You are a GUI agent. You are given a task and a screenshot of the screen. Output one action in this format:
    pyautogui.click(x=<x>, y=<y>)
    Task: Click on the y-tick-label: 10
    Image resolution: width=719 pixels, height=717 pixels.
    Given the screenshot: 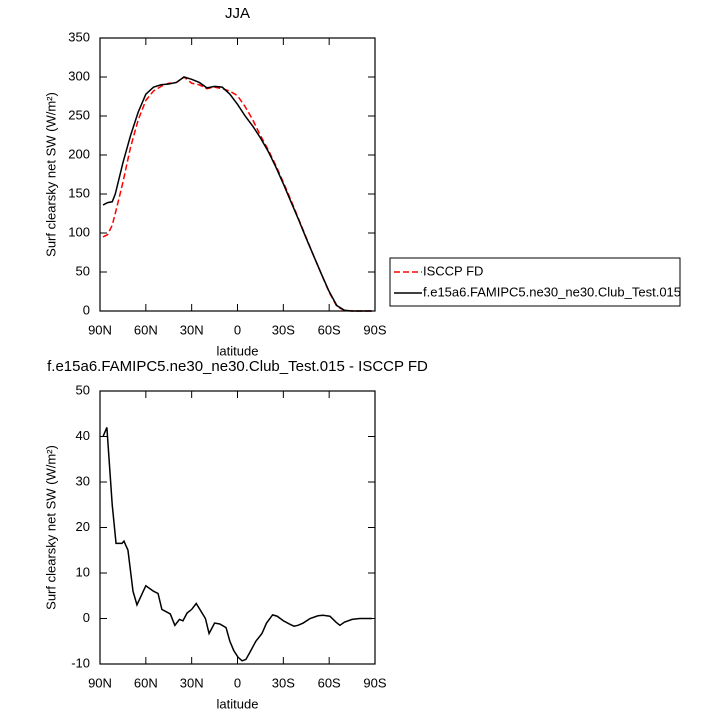 What is the action you would take?
    pyautogui.click(x=83, y=571)
    